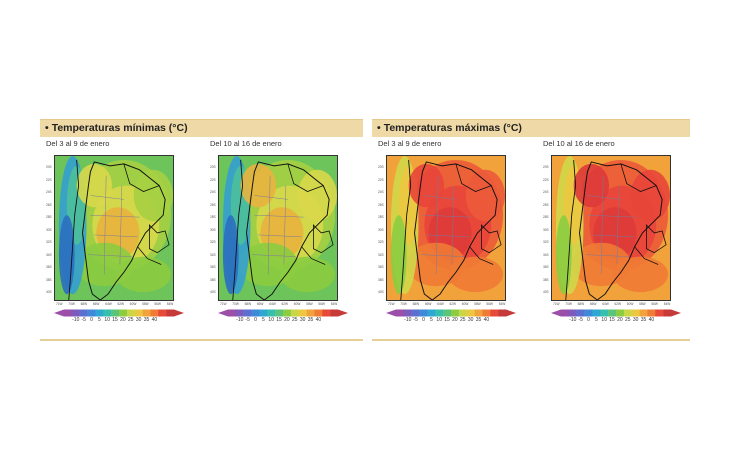 The height and width of the screenshot is (460, 730). I want to click on colorbar-tick: 10, so click(271, 320).